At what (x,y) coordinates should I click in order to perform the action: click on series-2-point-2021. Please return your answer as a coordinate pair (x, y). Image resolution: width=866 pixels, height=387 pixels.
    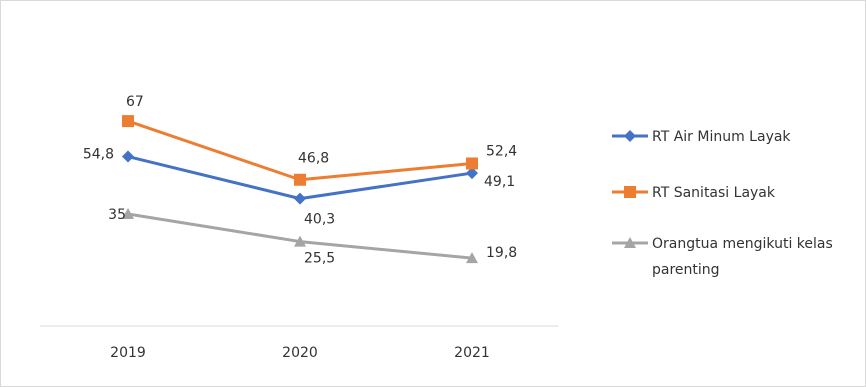
    Looking at the image, I should click on (472, 163).